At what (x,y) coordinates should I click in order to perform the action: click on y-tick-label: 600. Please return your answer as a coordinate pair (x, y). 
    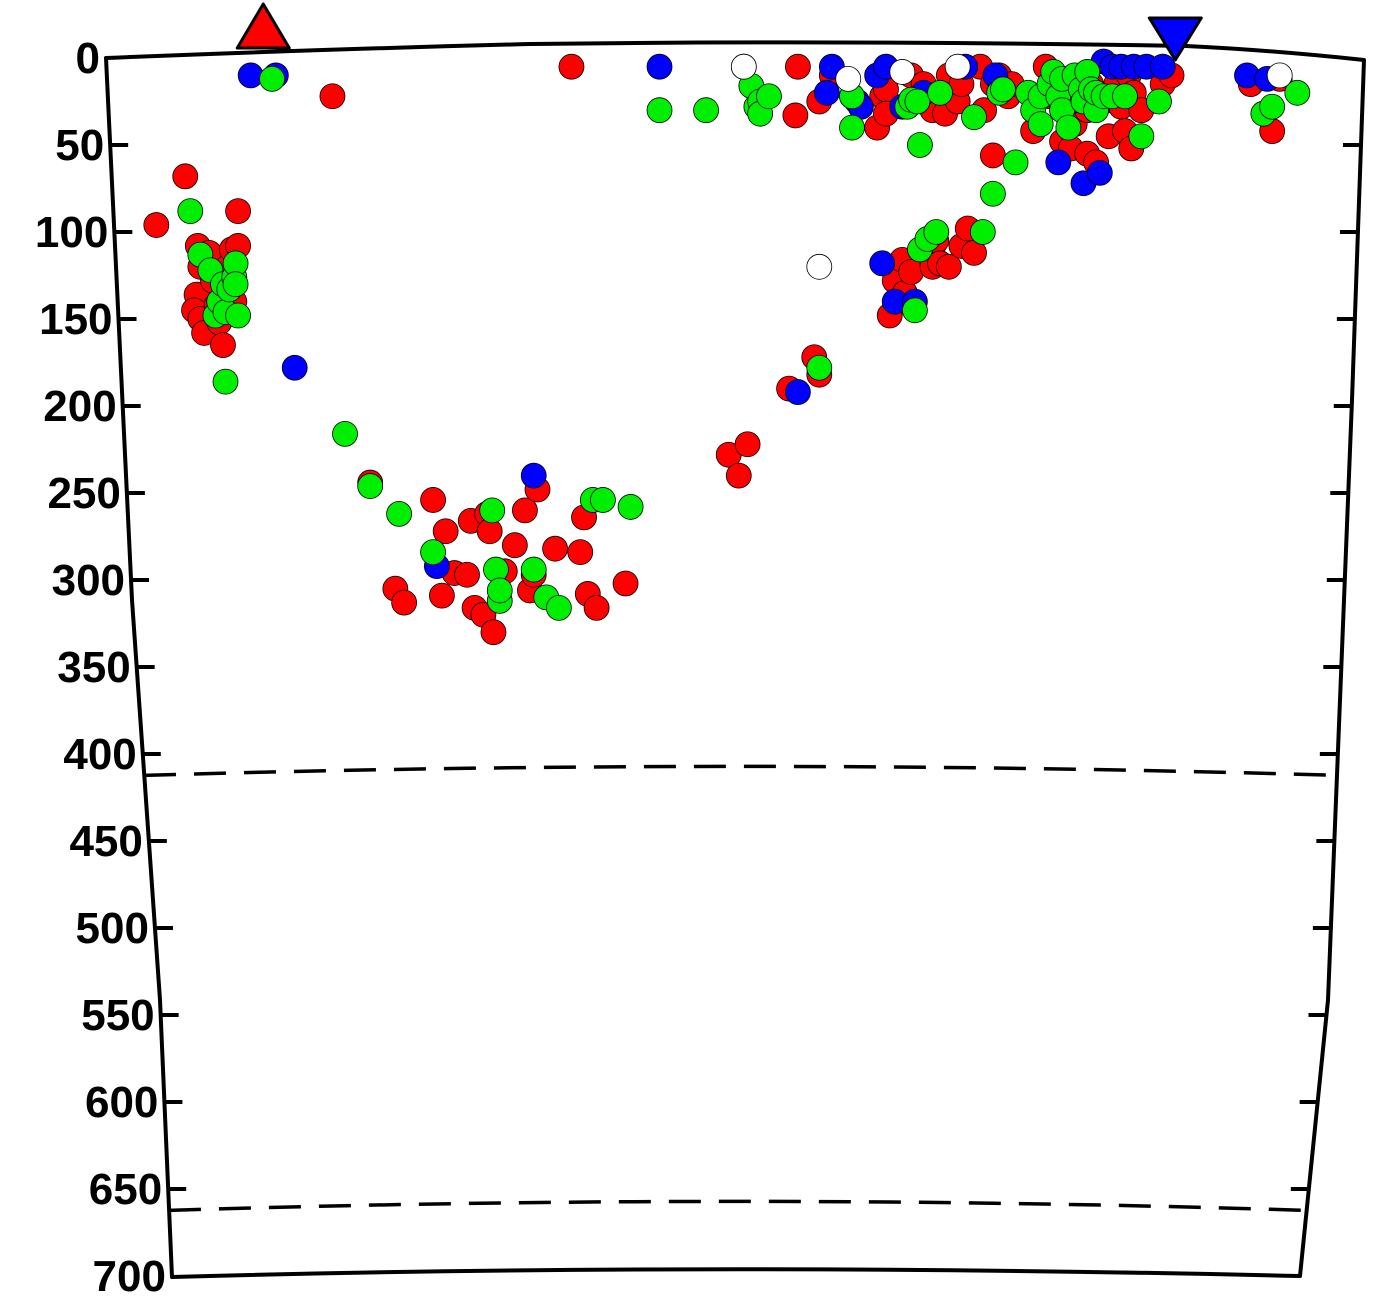
    Looking at the image, I should click on (121, 1102).